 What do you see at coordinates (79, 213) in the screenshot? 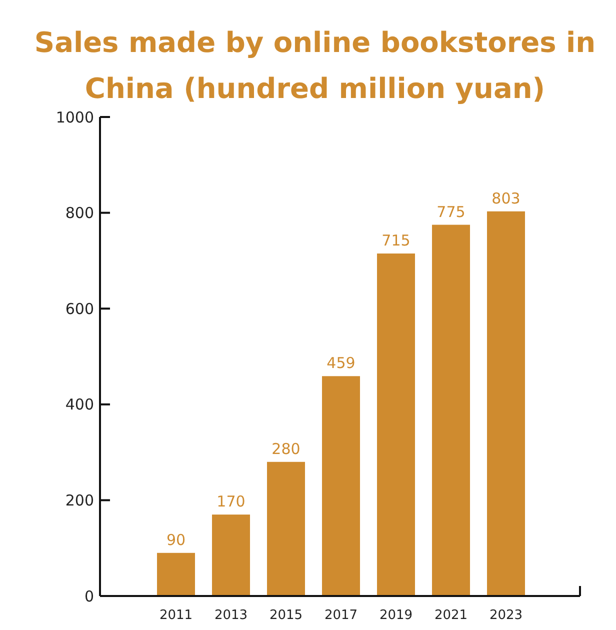
I see `y-tick-label: 800` at bounding box center [79, 213].